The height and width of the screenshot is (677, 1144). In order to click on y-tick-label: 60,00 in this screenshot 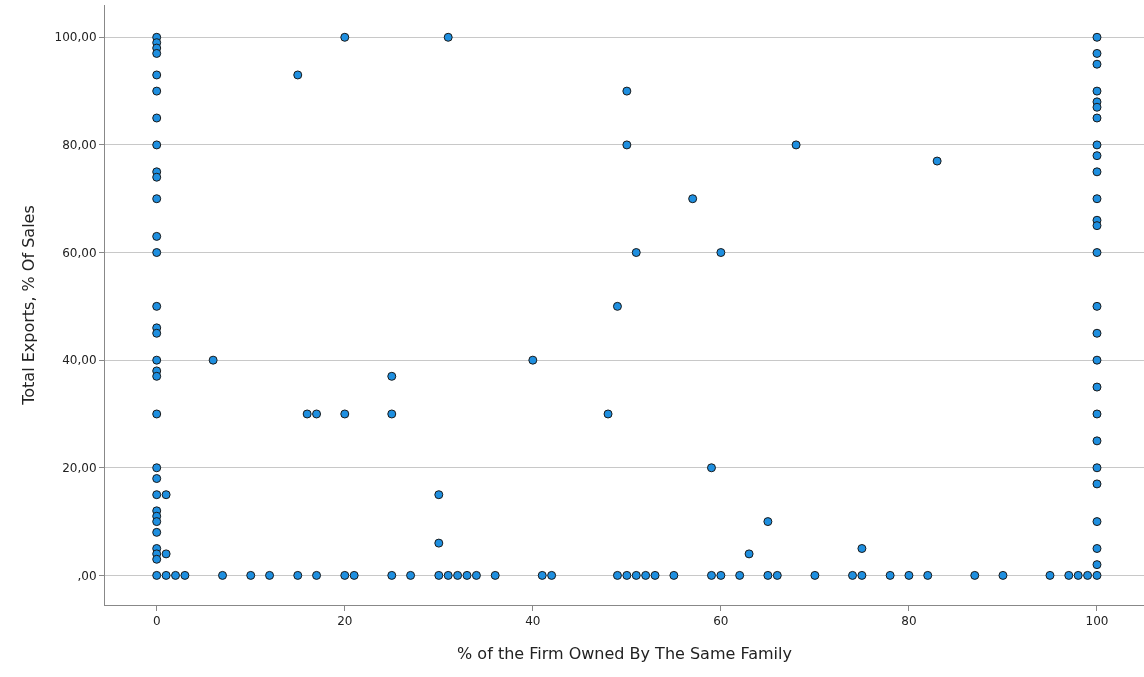, I will do `click(79, 252)`.